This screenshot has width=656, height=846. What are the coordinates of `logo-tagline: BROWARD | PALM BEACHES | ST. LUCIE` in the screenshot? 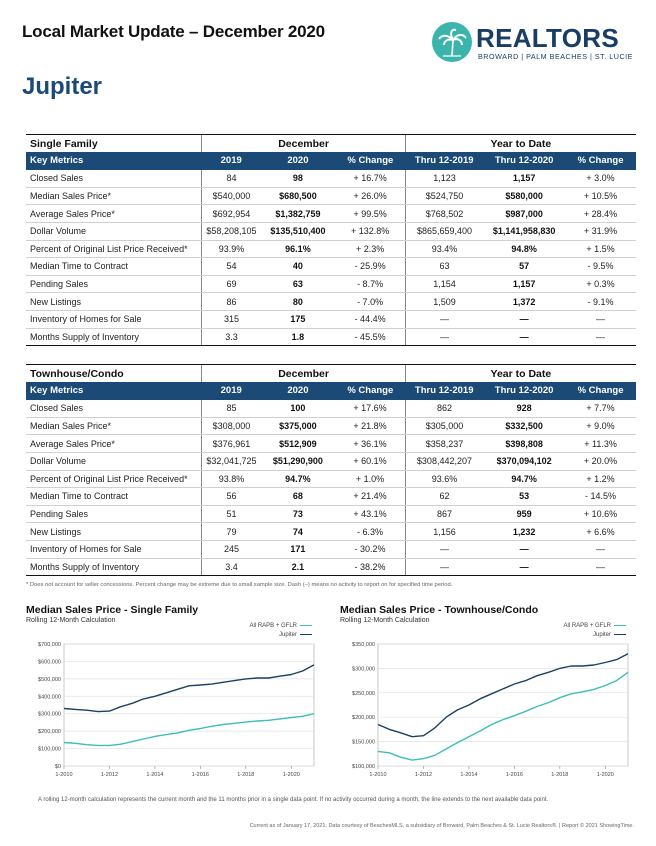 It's located at (555, 56).